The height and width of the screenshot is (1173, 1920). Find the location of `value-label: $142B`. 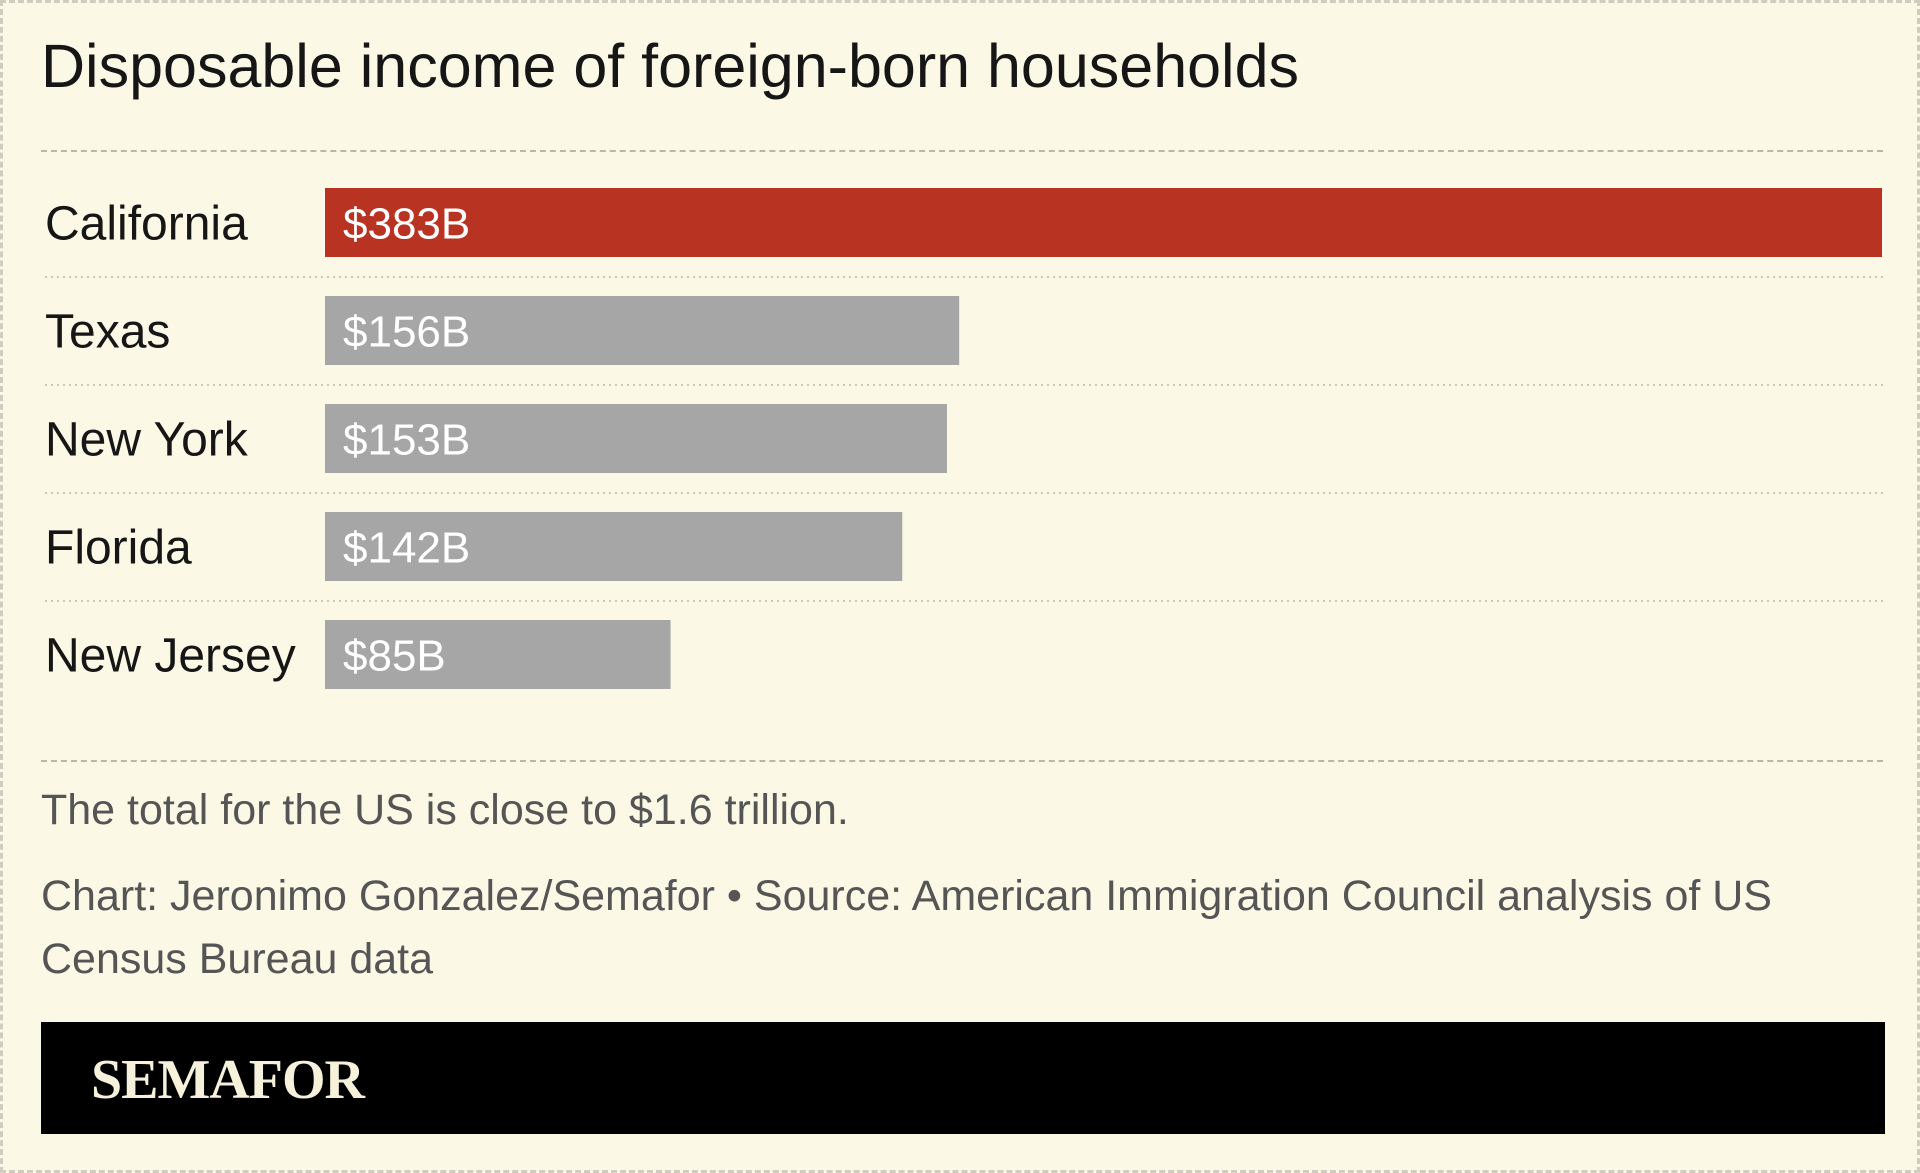

value-label: $142B is located at coordinates (406, 548).